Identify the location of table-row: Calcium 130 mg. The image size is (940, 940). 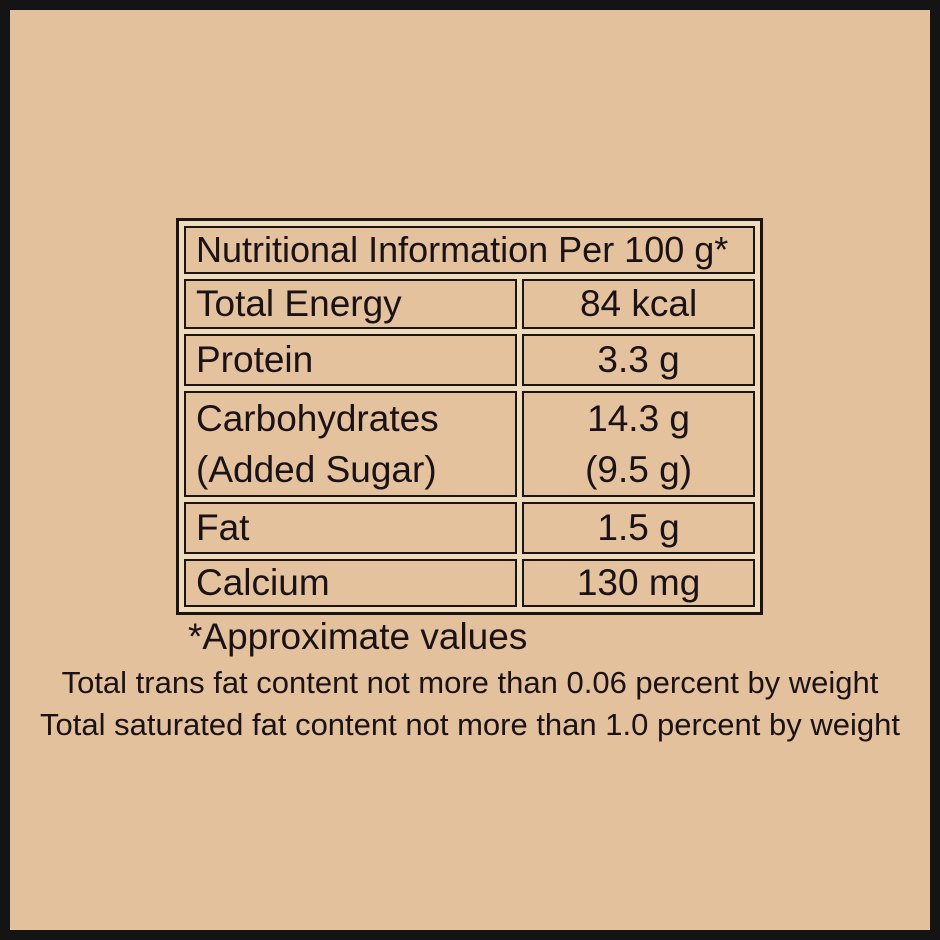
(469, 583).